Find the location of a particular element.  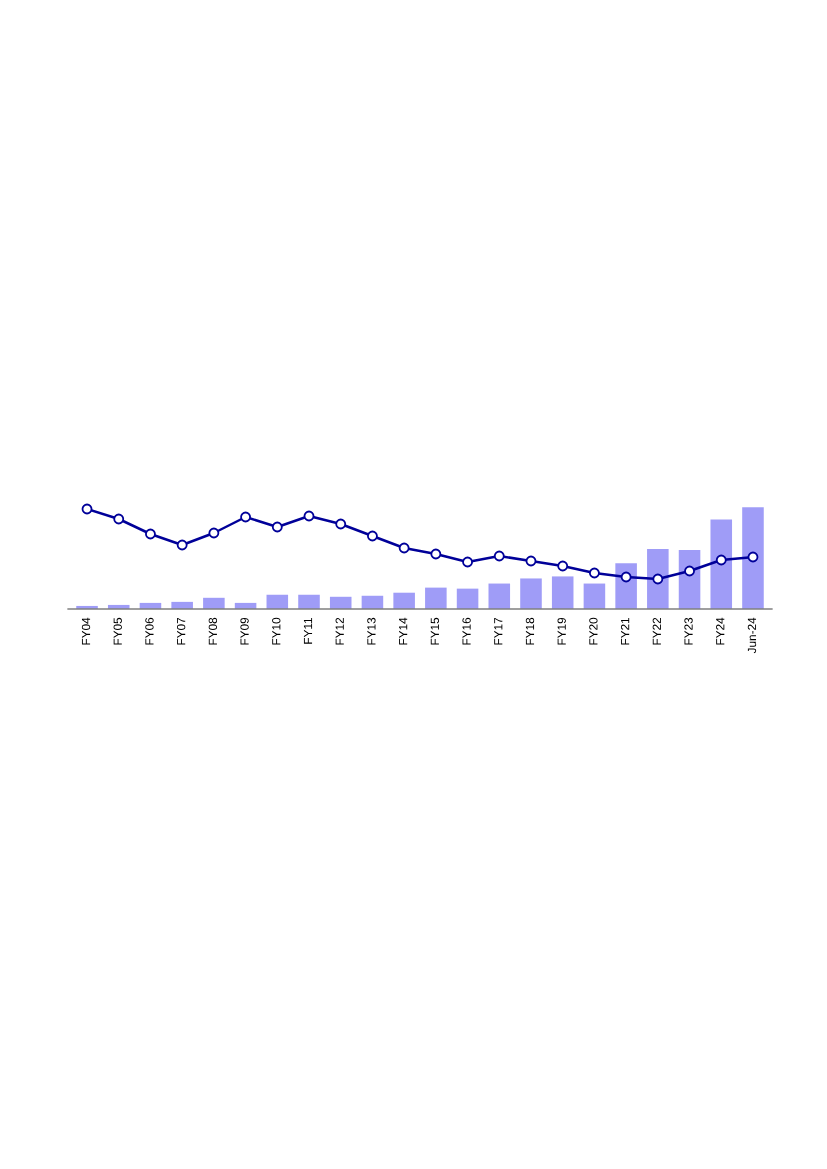

x-tick-label: FY23 is located at coordinates (688, 631).